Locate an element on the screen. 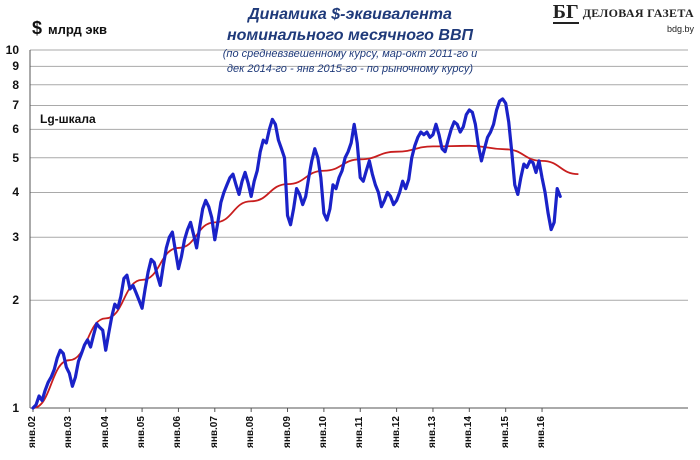 This screenshot has width=700, height=460. x-tick-label: янв.08 is located at coordinates (251, 432).